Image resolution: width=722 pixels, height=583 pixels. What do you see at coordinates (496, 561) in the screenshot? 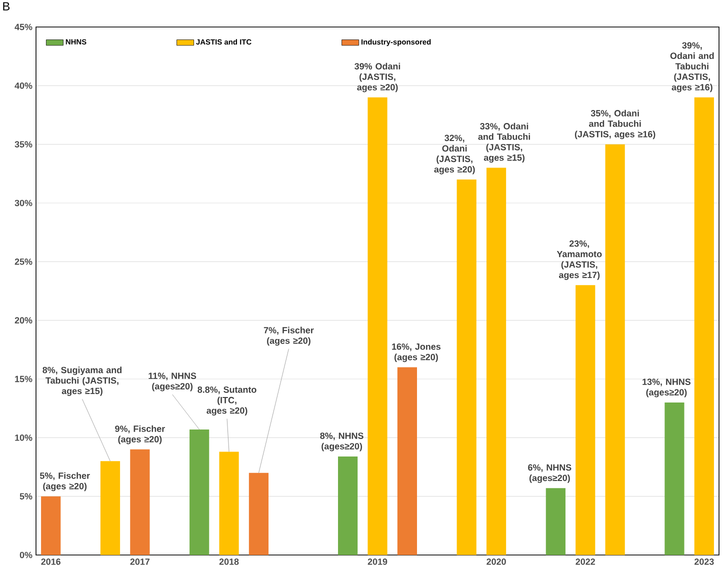
I see `x-tick-label: 2020` at bounding box center [496, 561].